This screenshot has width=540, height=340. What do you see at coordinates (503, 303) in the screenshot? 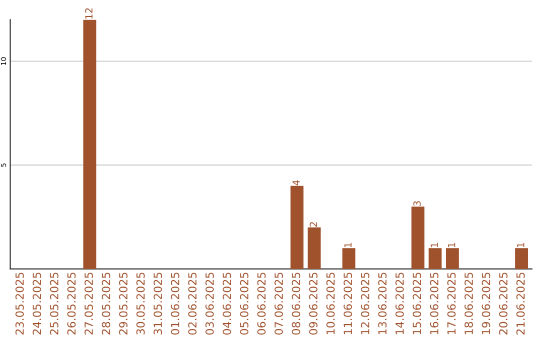
I see `x-tick-label: 20.06.2025` at bounding box center [503, 303].